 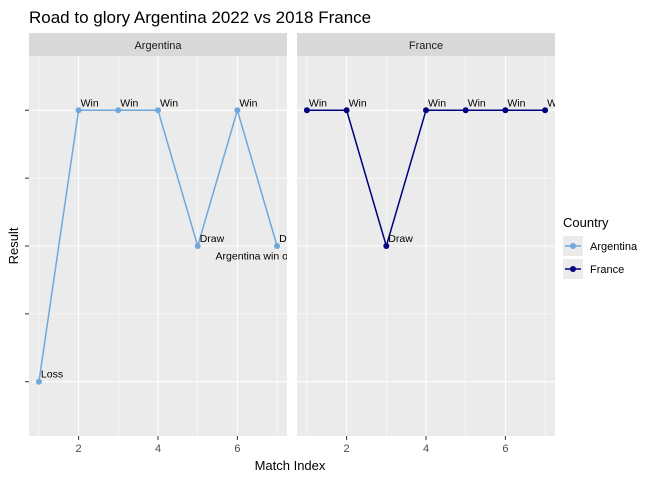 I want to click on y-axis-title: Result, so click(x=13, y=245).